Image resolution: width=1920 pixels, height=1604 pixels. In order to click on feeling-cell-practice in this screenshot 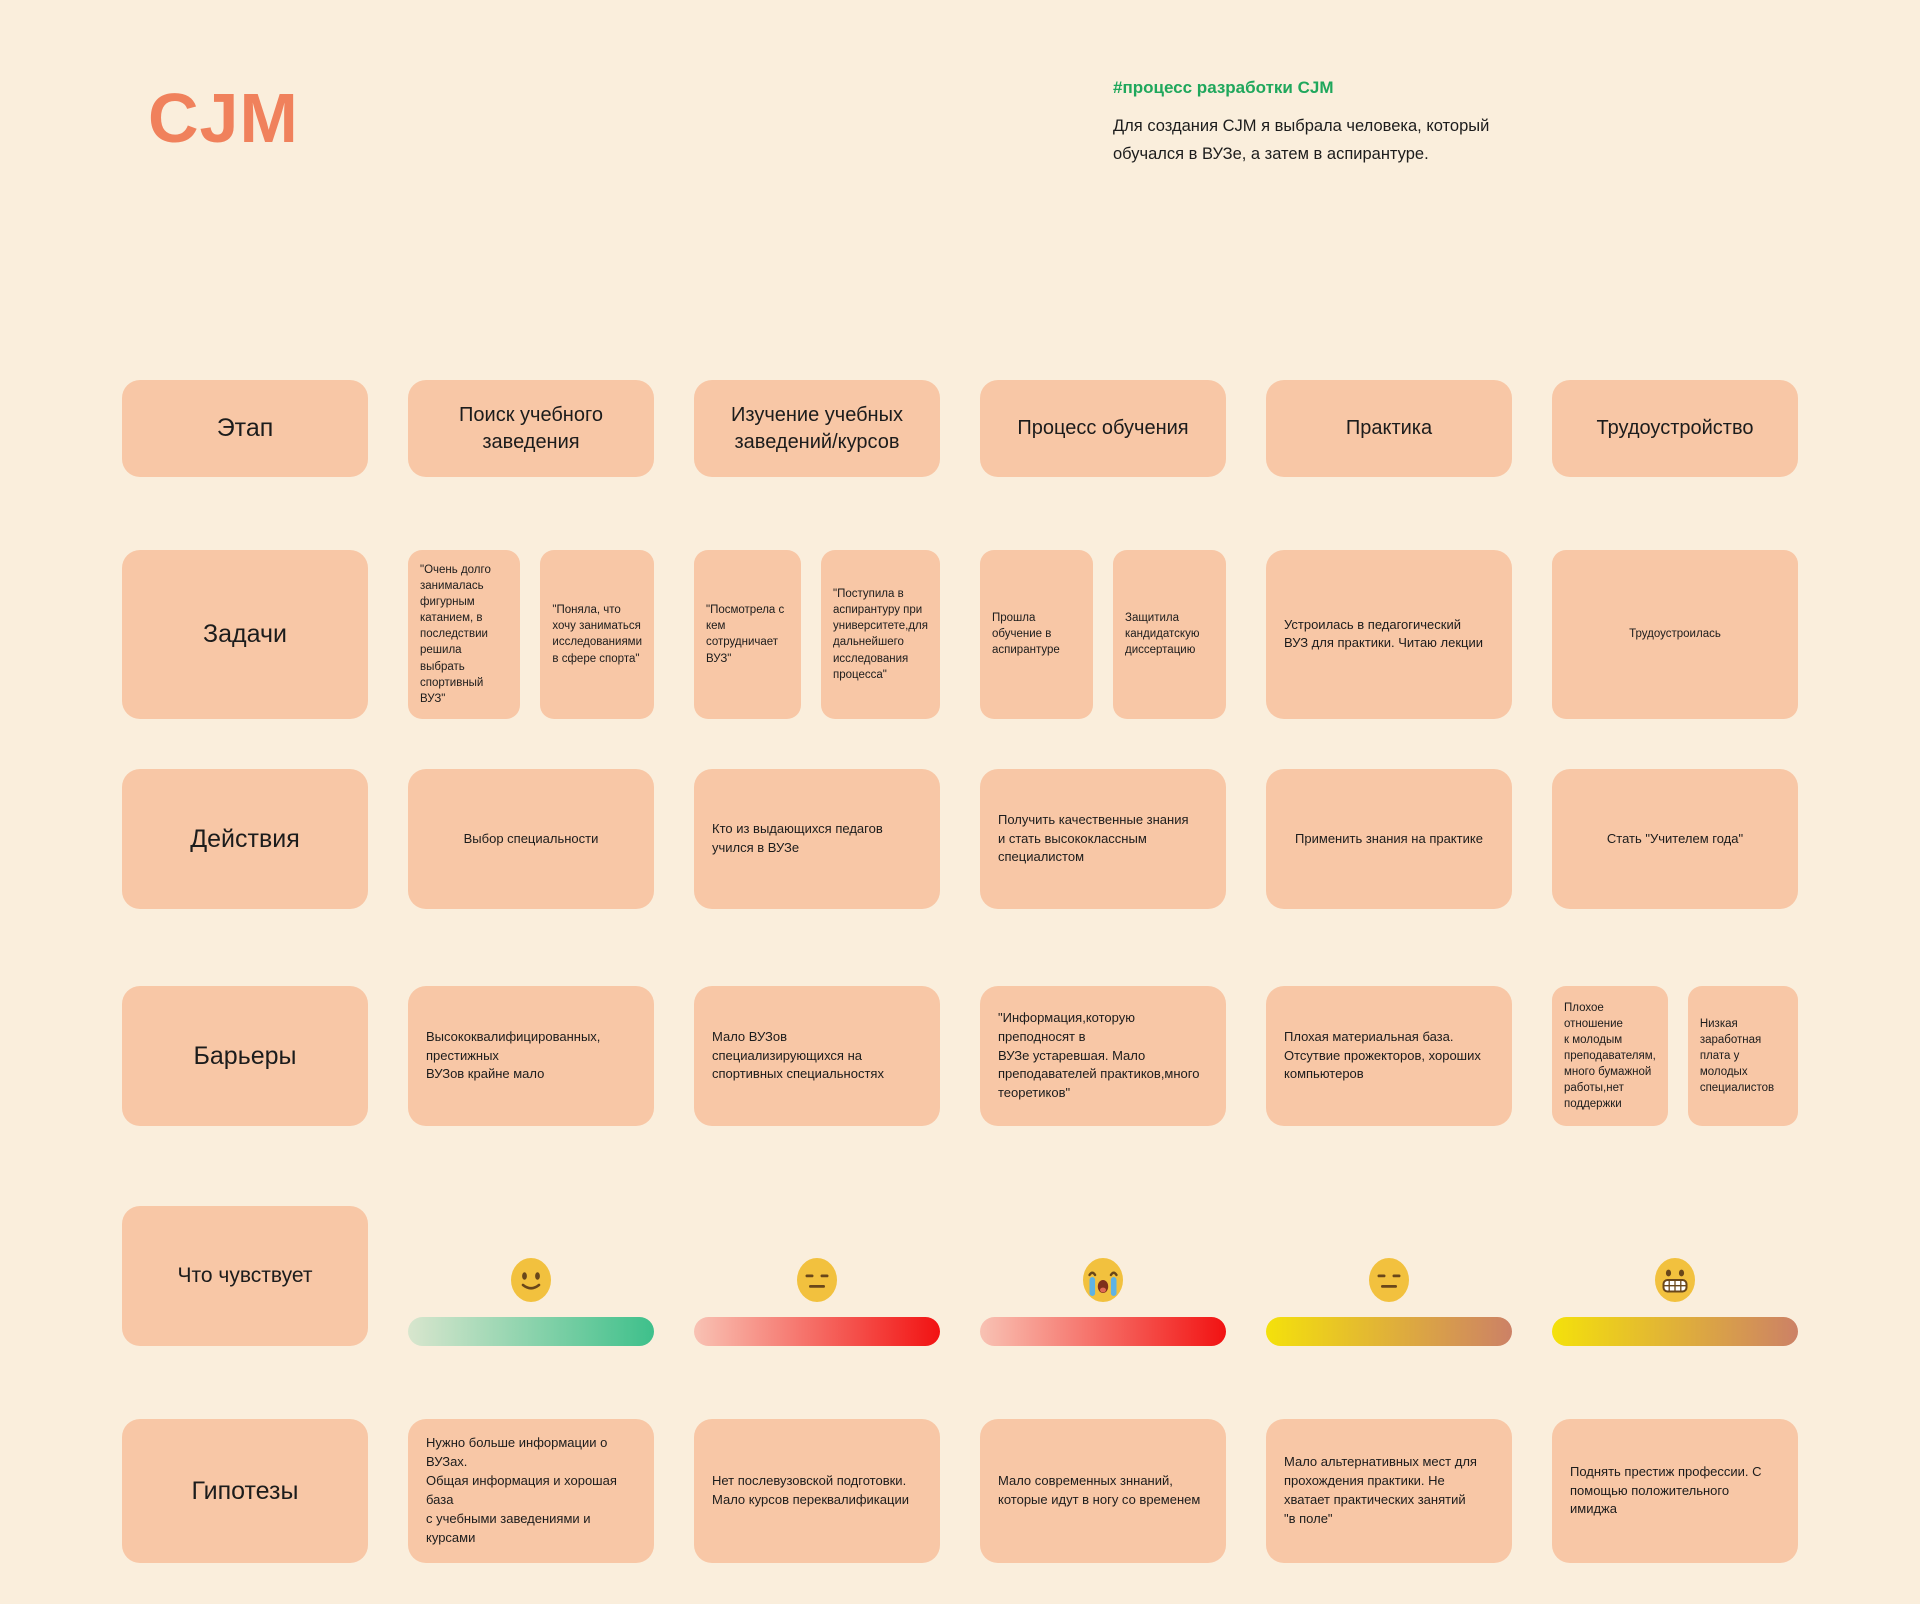, I will do `click(1389, 1276)`.